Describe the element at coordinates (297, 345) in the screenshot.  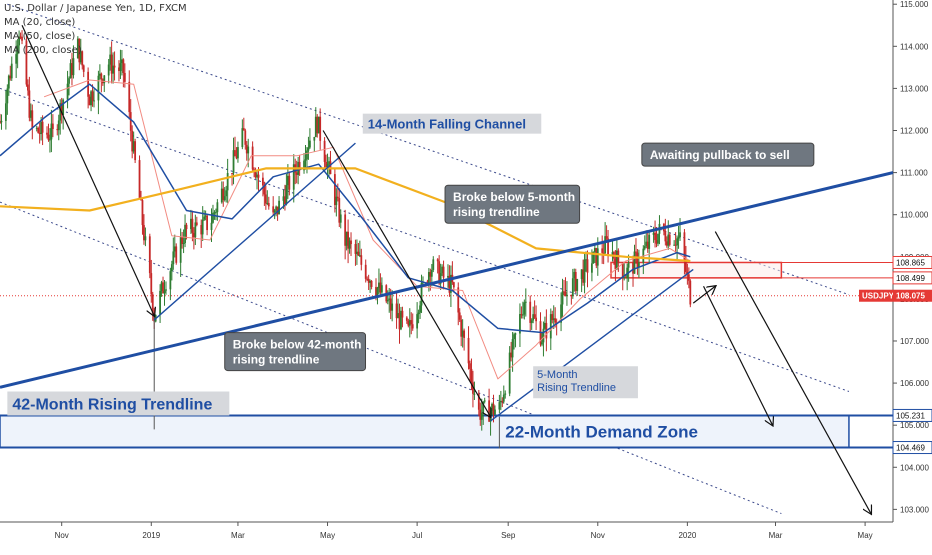
I see `callout-text-line: Broke below 42-month` at that location.